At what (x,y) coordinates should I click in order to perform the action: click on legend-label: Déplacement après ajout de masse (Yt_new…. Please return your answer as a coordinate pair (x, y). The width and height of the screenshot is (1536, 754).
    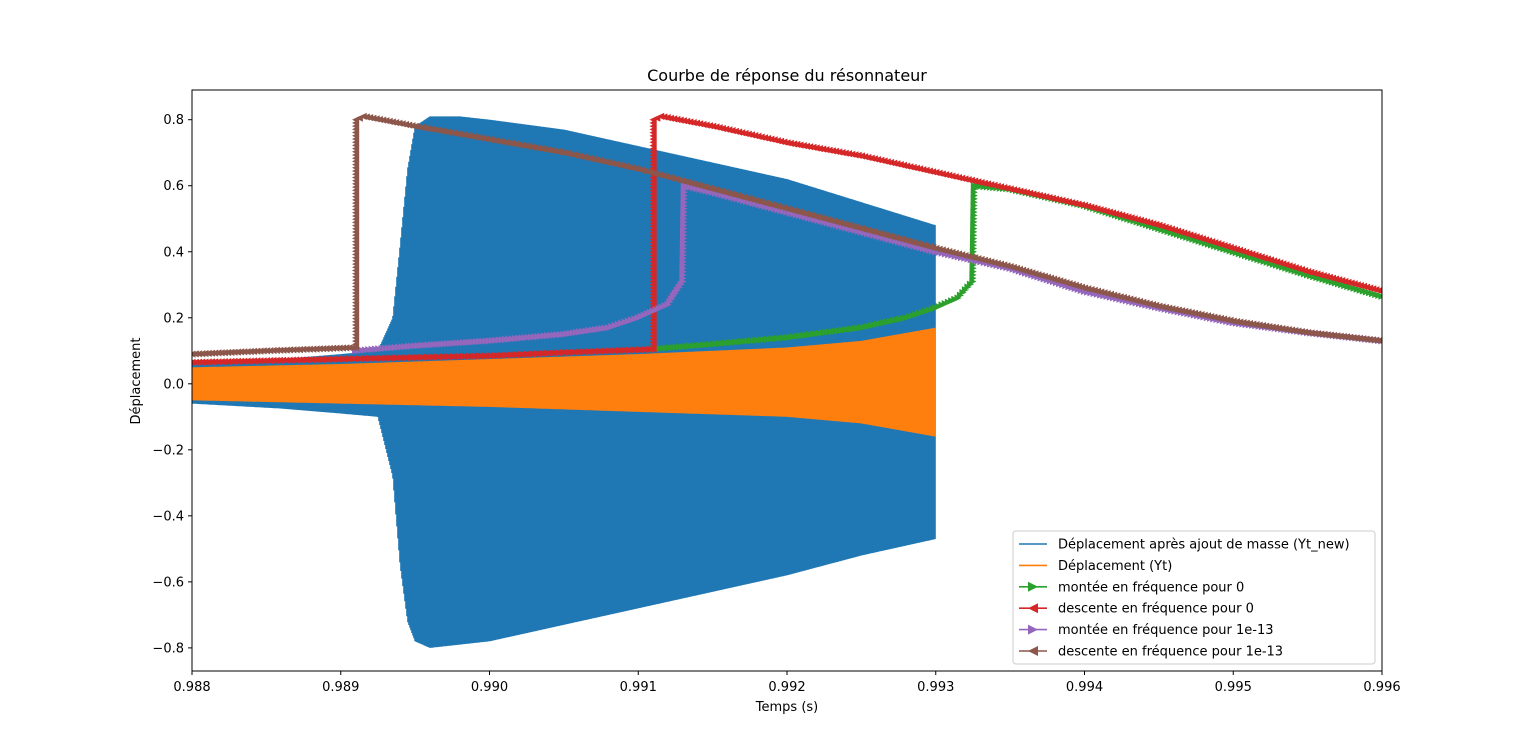
    Looking at the image, I should click on (1204, 545).